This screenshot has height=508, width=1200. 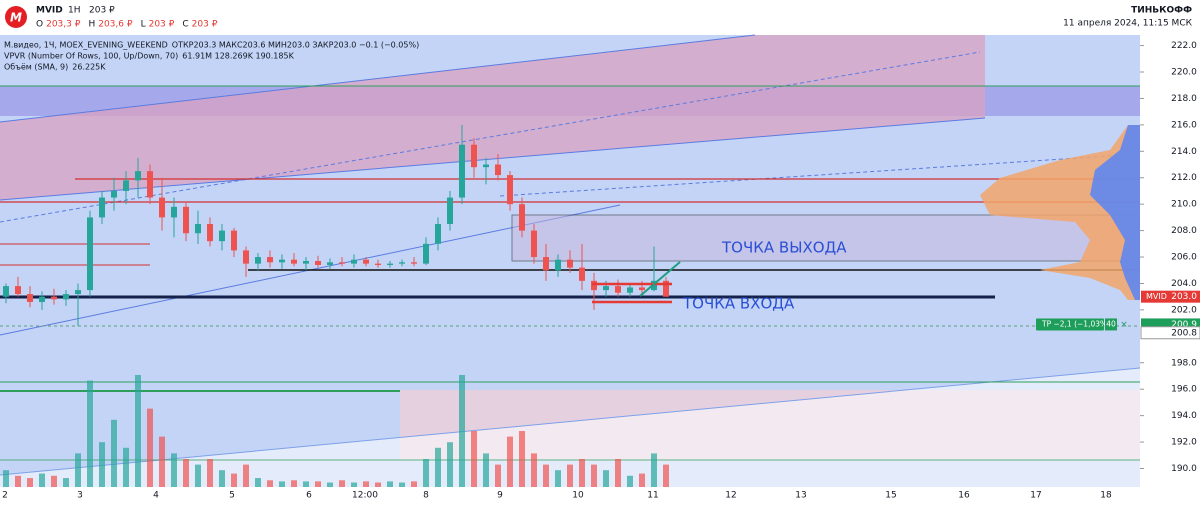 I want to click on time-ticks: 2 3 4 5 6 12:00 8 9 10 11 12 13 15 16 17 18, so click(x=557, y=496).